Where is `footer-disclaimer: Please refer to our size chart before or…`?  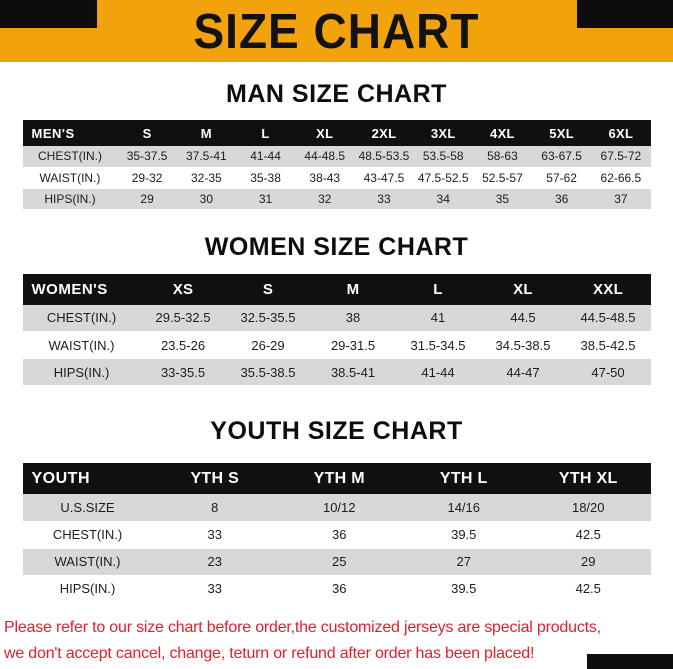
footer-disclaimer: Please refer to our size chart before or… is located at coordinates (338, 641).